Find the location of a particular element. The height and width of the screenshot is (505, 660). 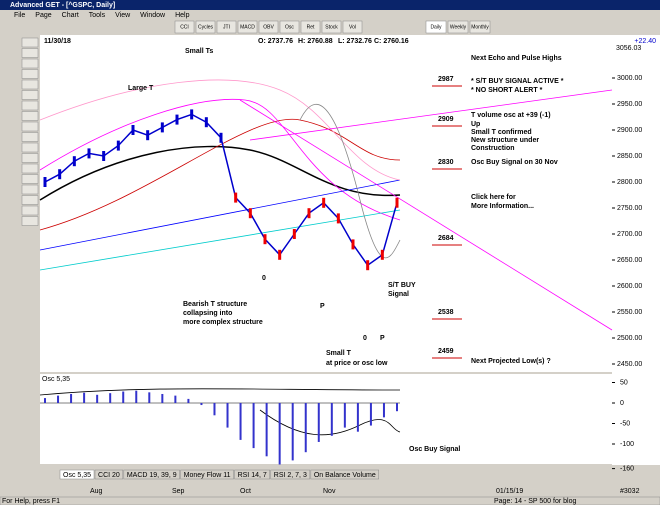

menu-item: File is located at coordinates (19, 15).